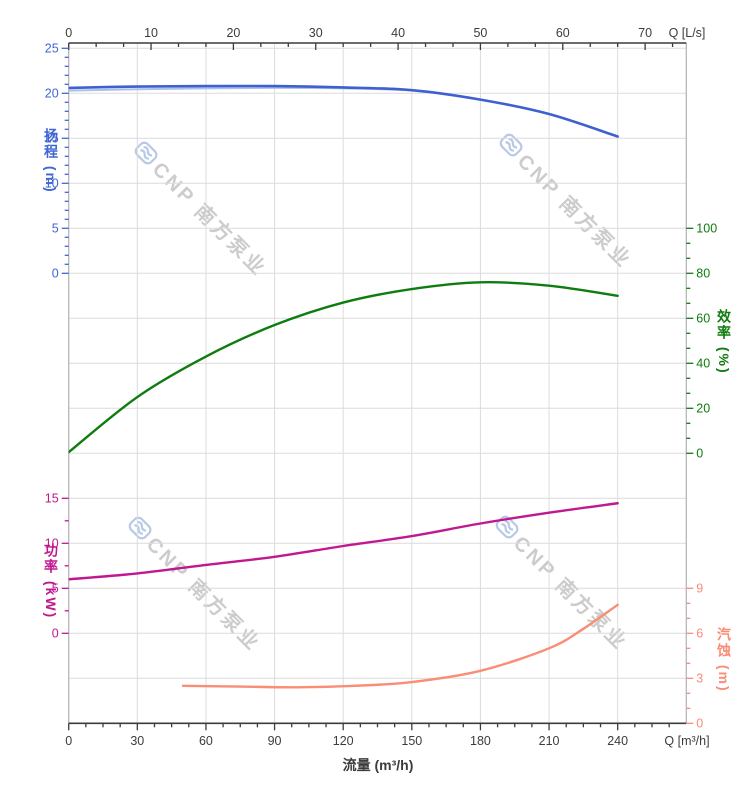 Image resolution: width=752 pixels, height=797 pixels. Describe the element at coordinates (617, 741) in the screenshot. I see `tick-label: 240` at that location.